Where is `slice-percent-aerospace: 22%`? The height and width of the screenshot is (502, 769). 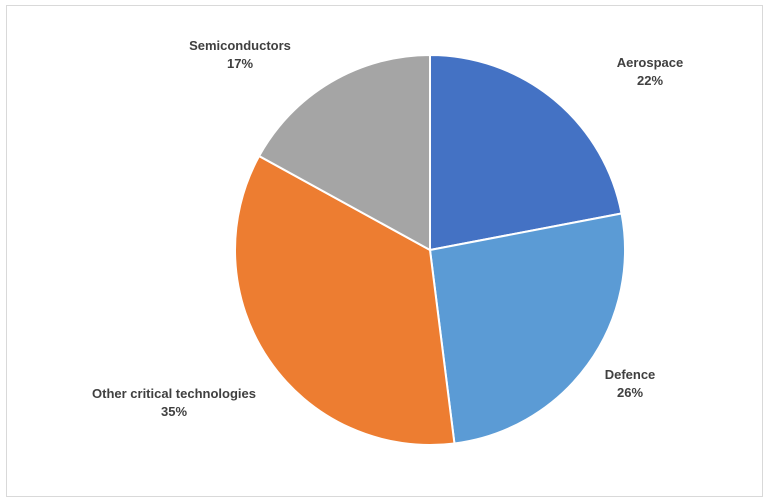 slice-percent-aerospace: 22% is located at coordinates (650, 80).